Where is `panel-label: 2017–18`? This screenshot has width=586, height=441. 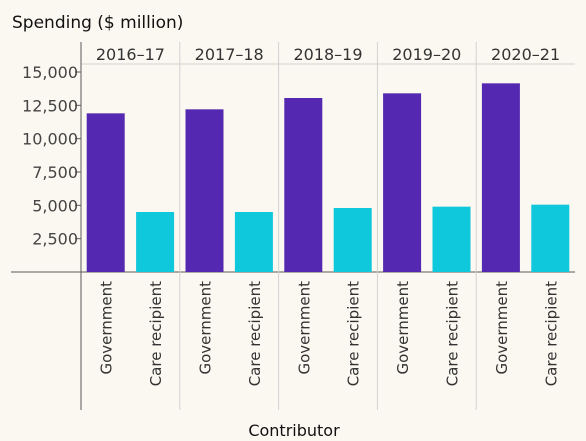 panel-label: 2017–18 is located at coordinates (229, 54).